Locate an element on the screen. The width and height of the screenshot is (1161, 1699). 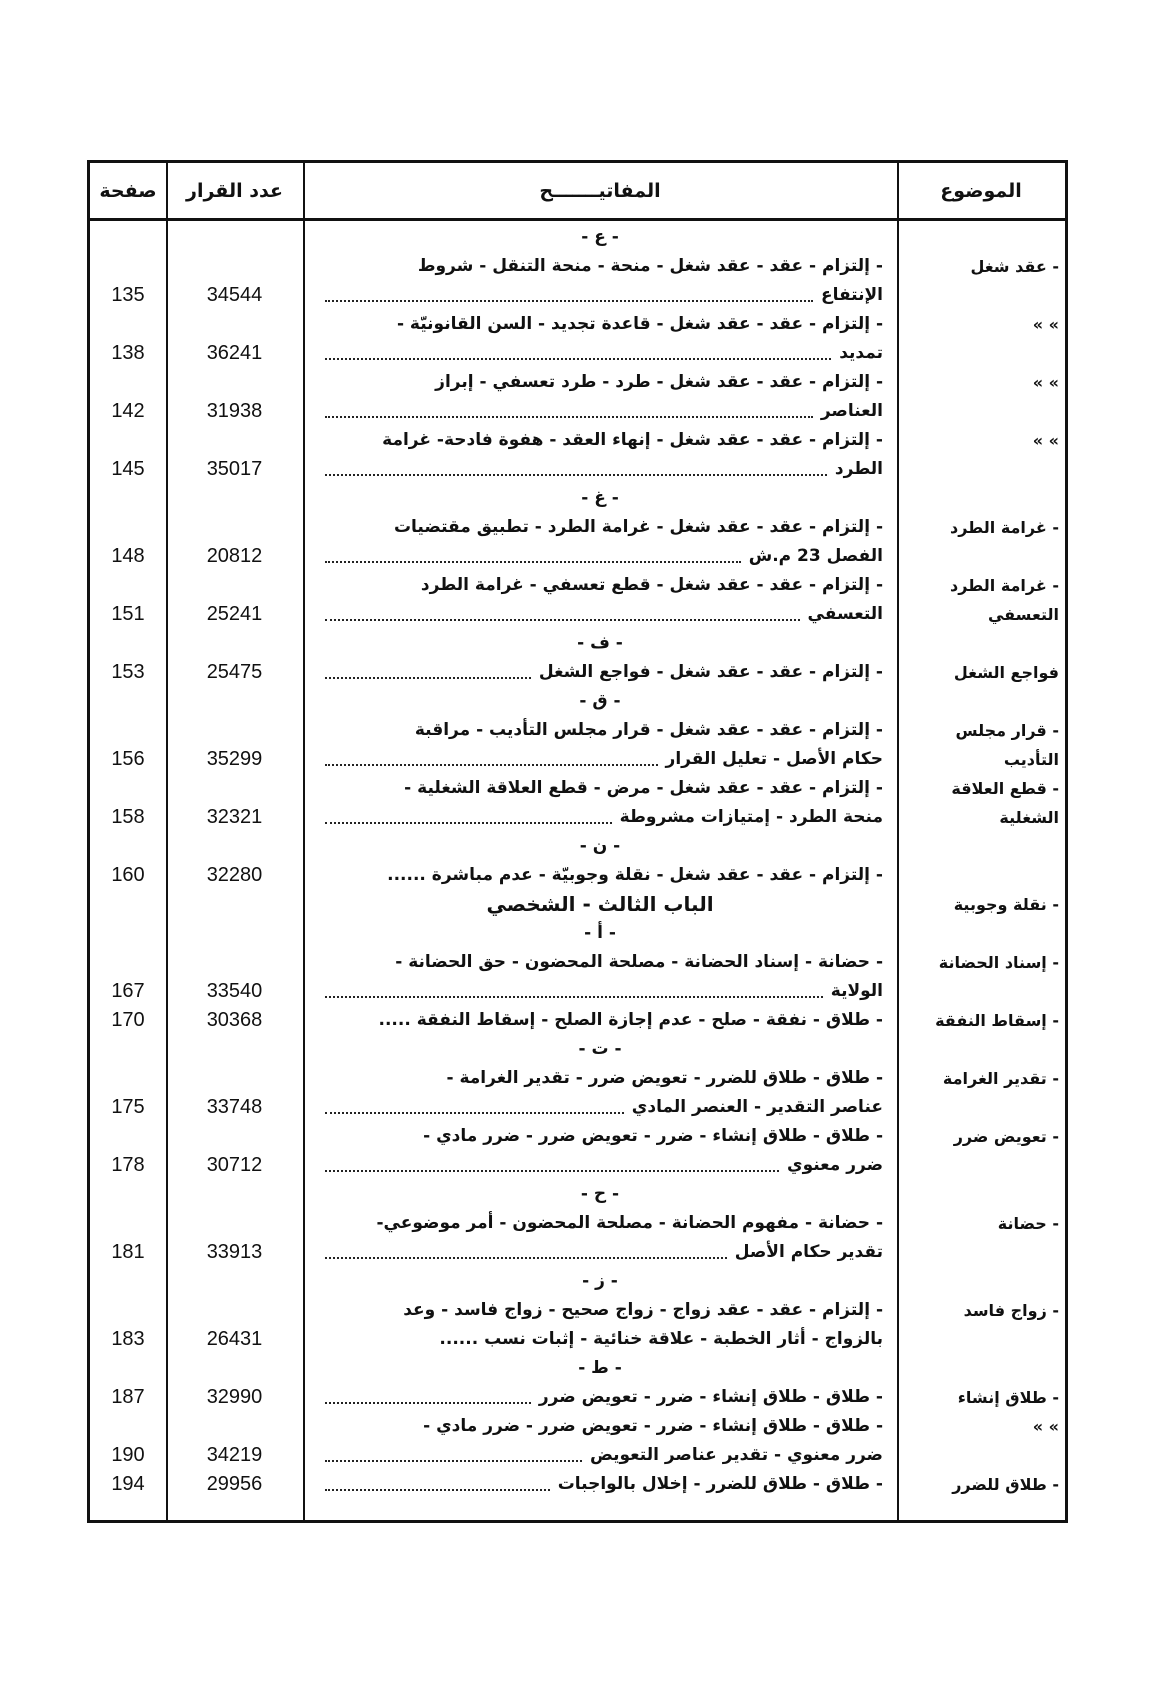
keyword-text: تمديد is located at coordinates (861, 353).